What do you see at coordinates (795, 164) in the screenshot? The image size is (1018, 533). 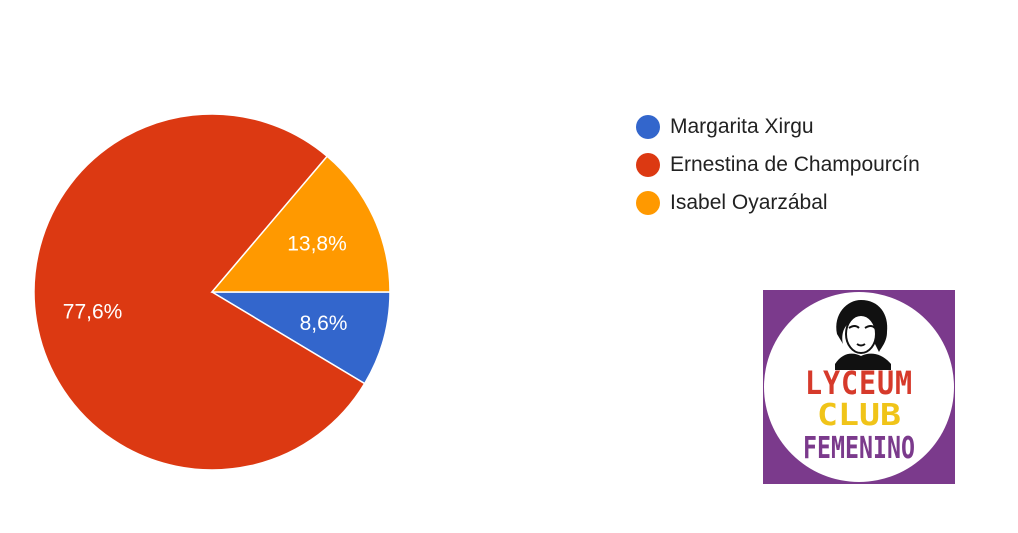 I see `legend-label: Ernestina de Champourcín` at bounding box center [795, 164].